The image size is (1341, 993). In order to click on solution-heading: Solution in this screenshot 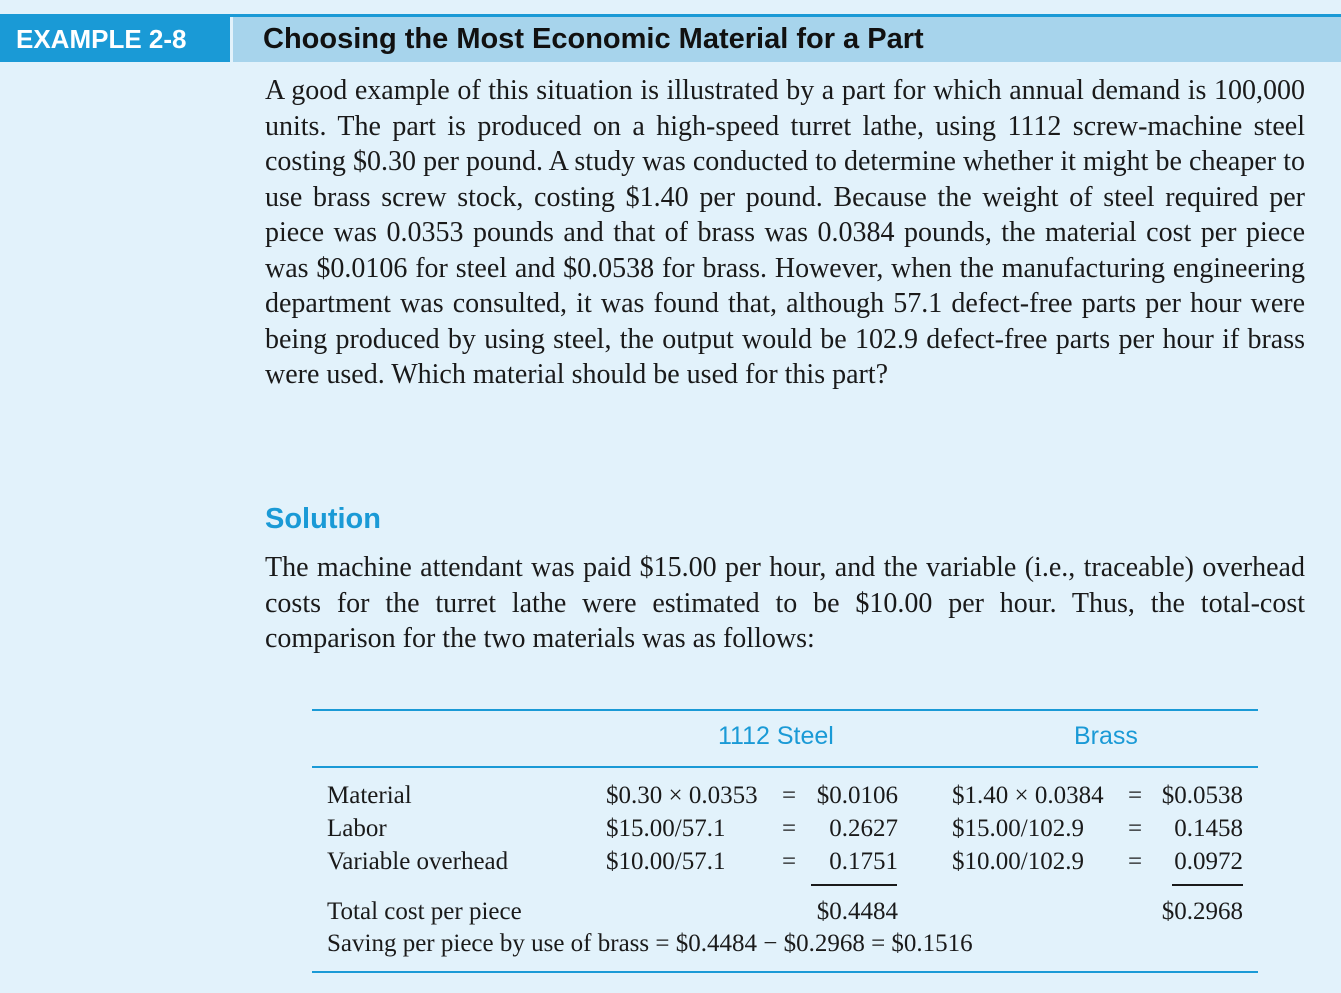, I will do `click(323, 519)`.